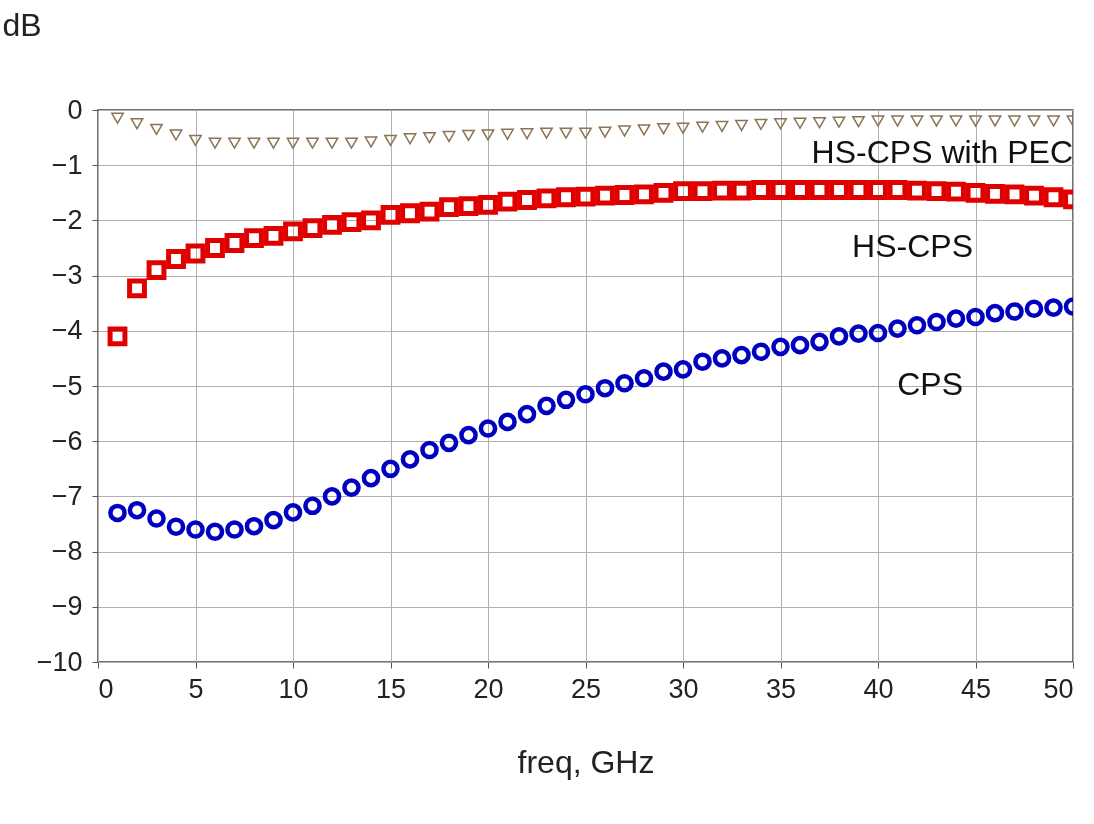 Image resolution: width=1094 pixels, height=824 pixels. I want to click on x-tick-label: 5, so click(196, 688).